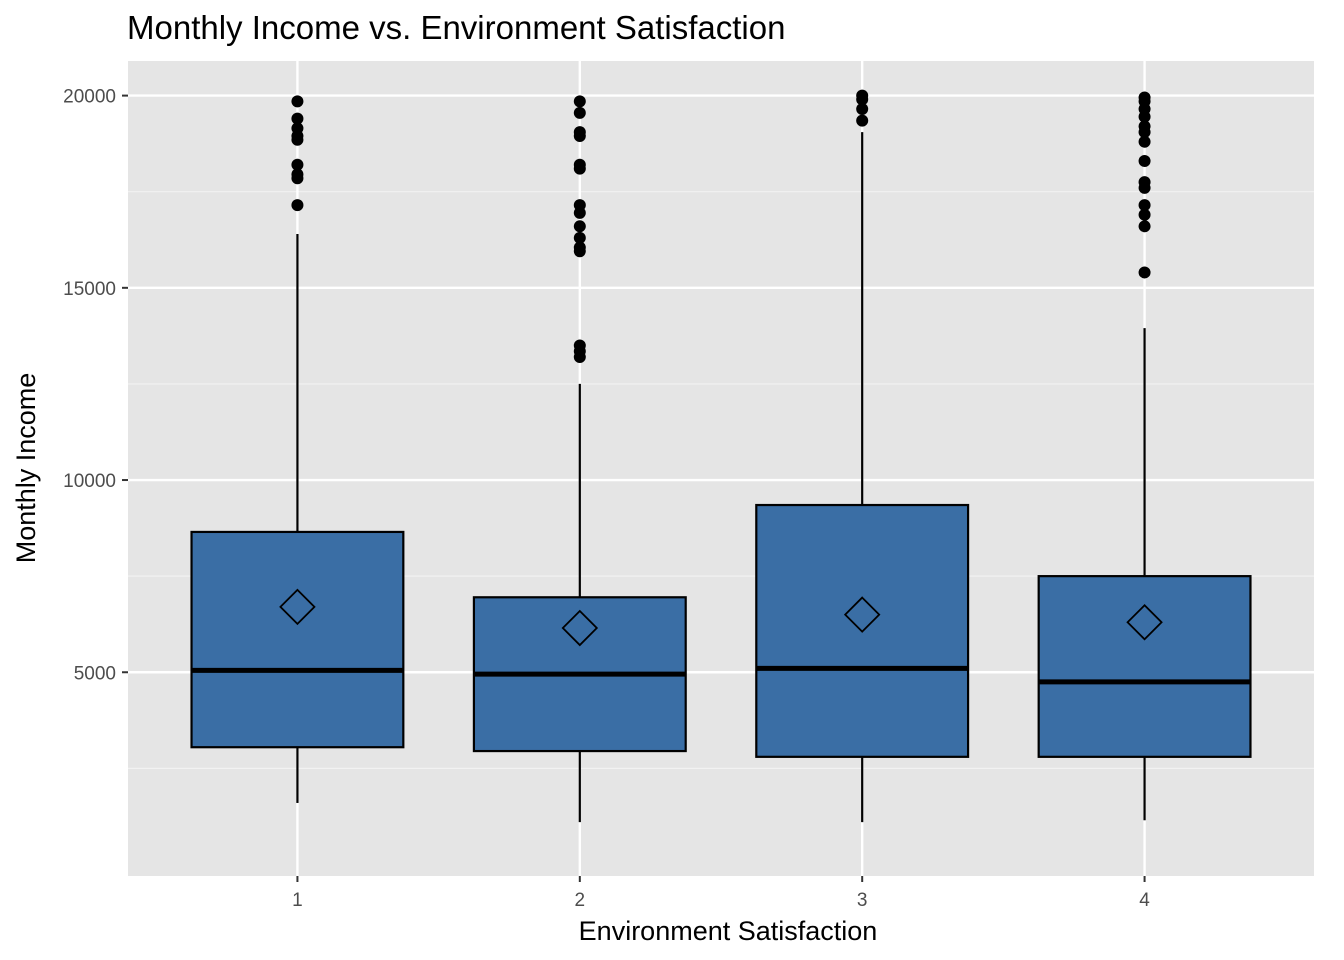  What do you see at coordinates (297, 900) in the screenshot?
I see `x-tick-label: 1` at bounding box center [297, 900].